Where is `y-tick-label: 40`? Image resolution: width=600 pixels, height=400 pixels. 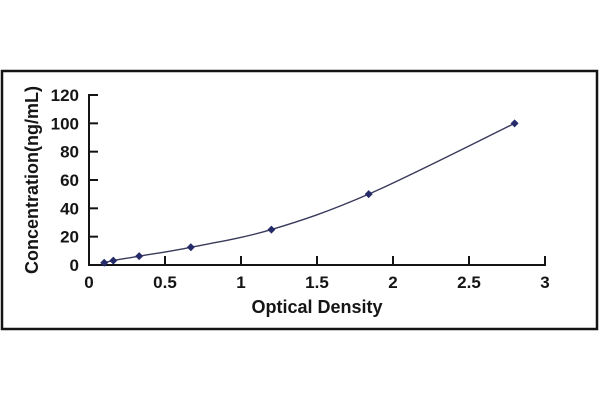
y-tick-label: 40 is located at coordinates (69, 208).